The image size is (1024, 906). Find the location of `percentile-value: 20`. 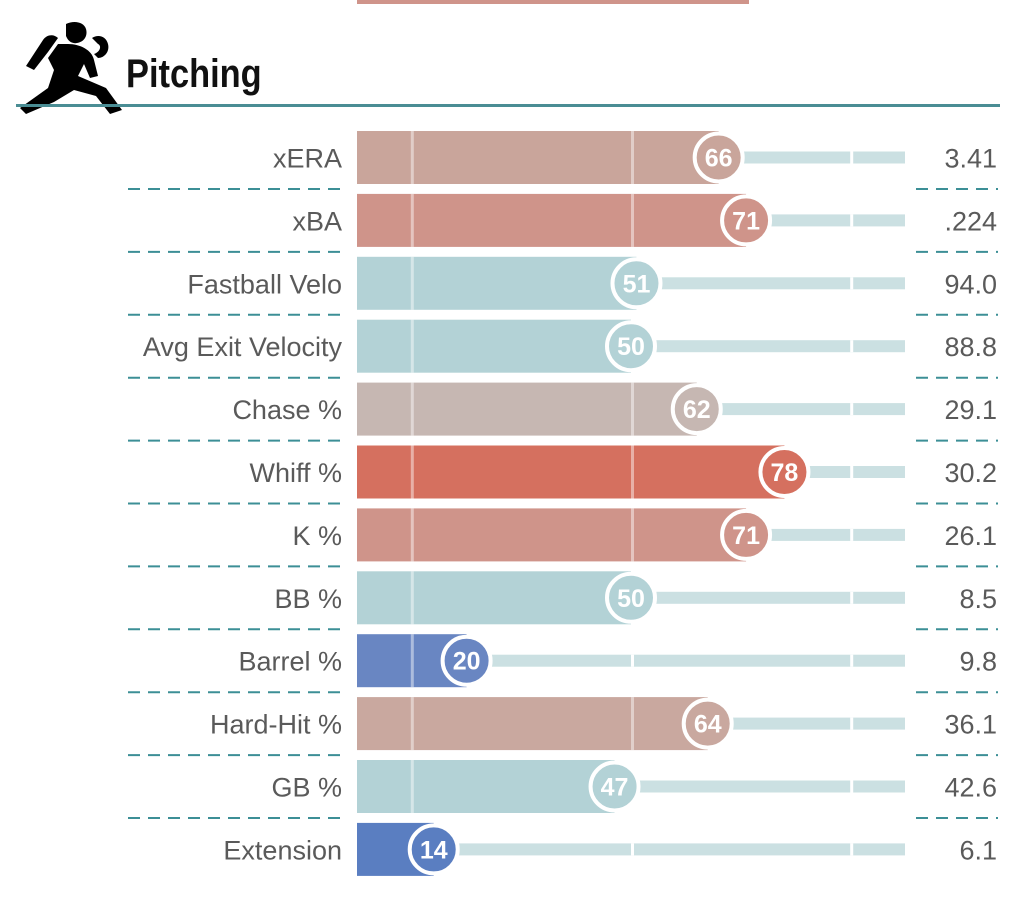

percentile-value: 20 is located at coordinates (467, 662).